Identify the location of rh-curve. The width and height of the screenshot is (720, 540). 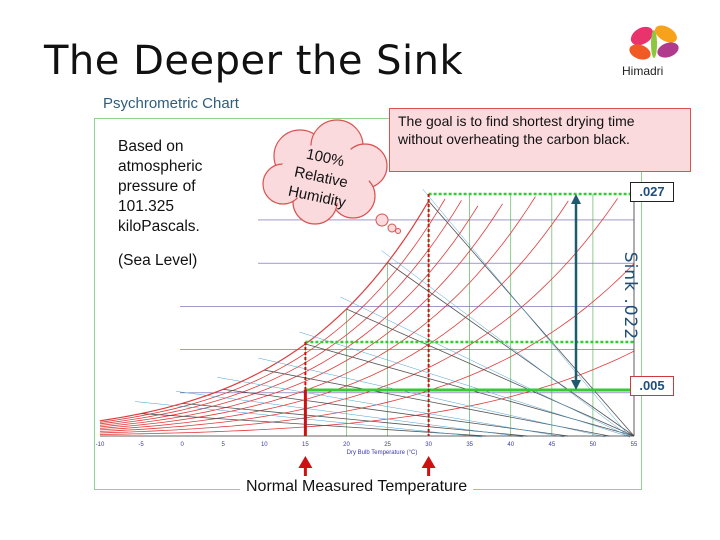
(367, 392).